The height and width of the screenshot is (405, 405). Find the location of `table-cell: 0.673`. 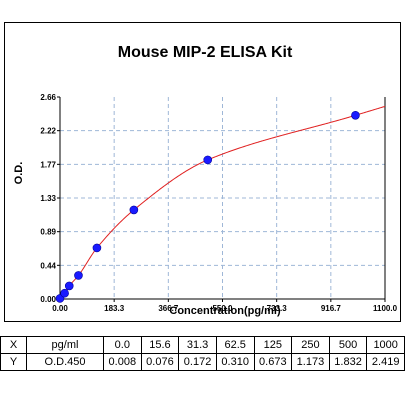

table-cell: 0.673 is located at coordinates (273, 362).